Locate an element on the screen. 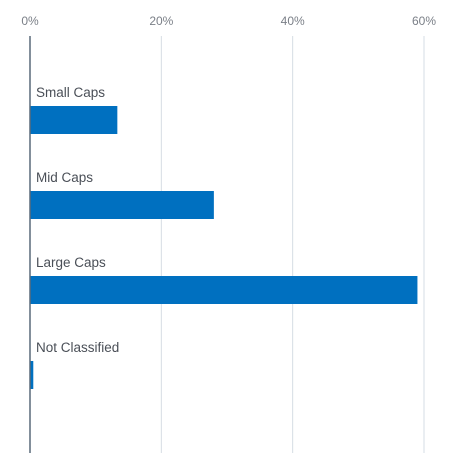 This screenshot has height=453, width=454. category-label-not-classified: Not Classified is located at coordinates (77, 347).